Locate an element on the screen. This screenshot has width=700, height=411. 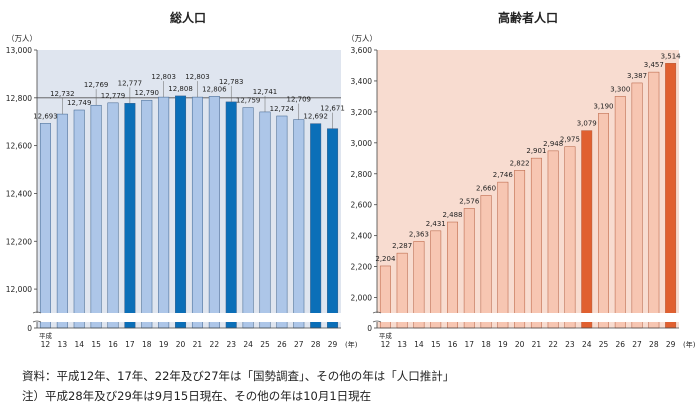
y-tick-label: 12,400 is located at coordinates (19, 193).